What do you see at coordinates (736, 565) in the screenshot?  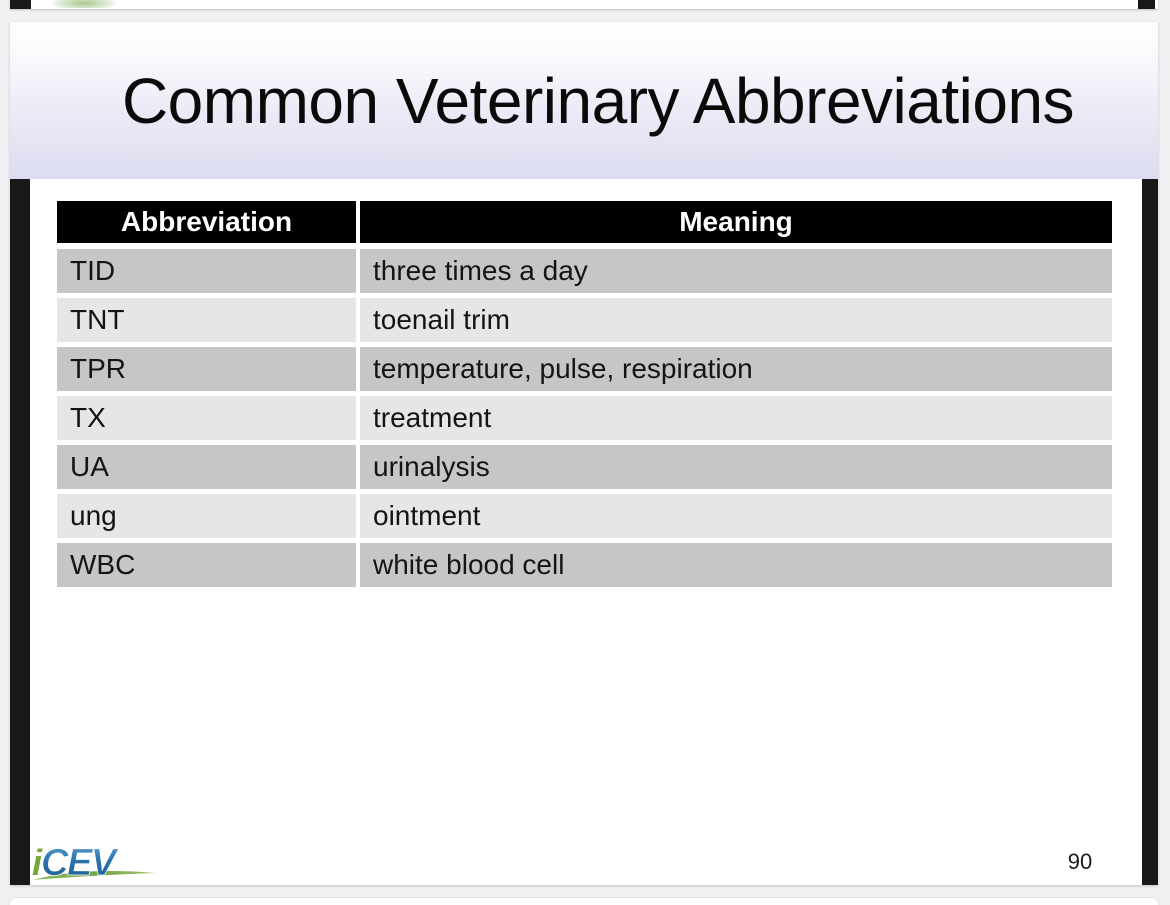 I see `meaning-cell: white blood cell` at bounding box center [736, 565].